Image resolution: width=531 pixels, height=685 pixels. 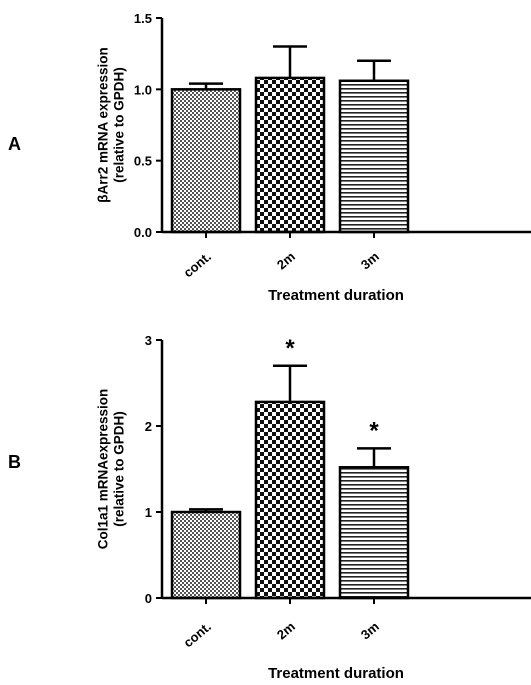 I want to click on panel-label: B, so click(x=14, y=462).